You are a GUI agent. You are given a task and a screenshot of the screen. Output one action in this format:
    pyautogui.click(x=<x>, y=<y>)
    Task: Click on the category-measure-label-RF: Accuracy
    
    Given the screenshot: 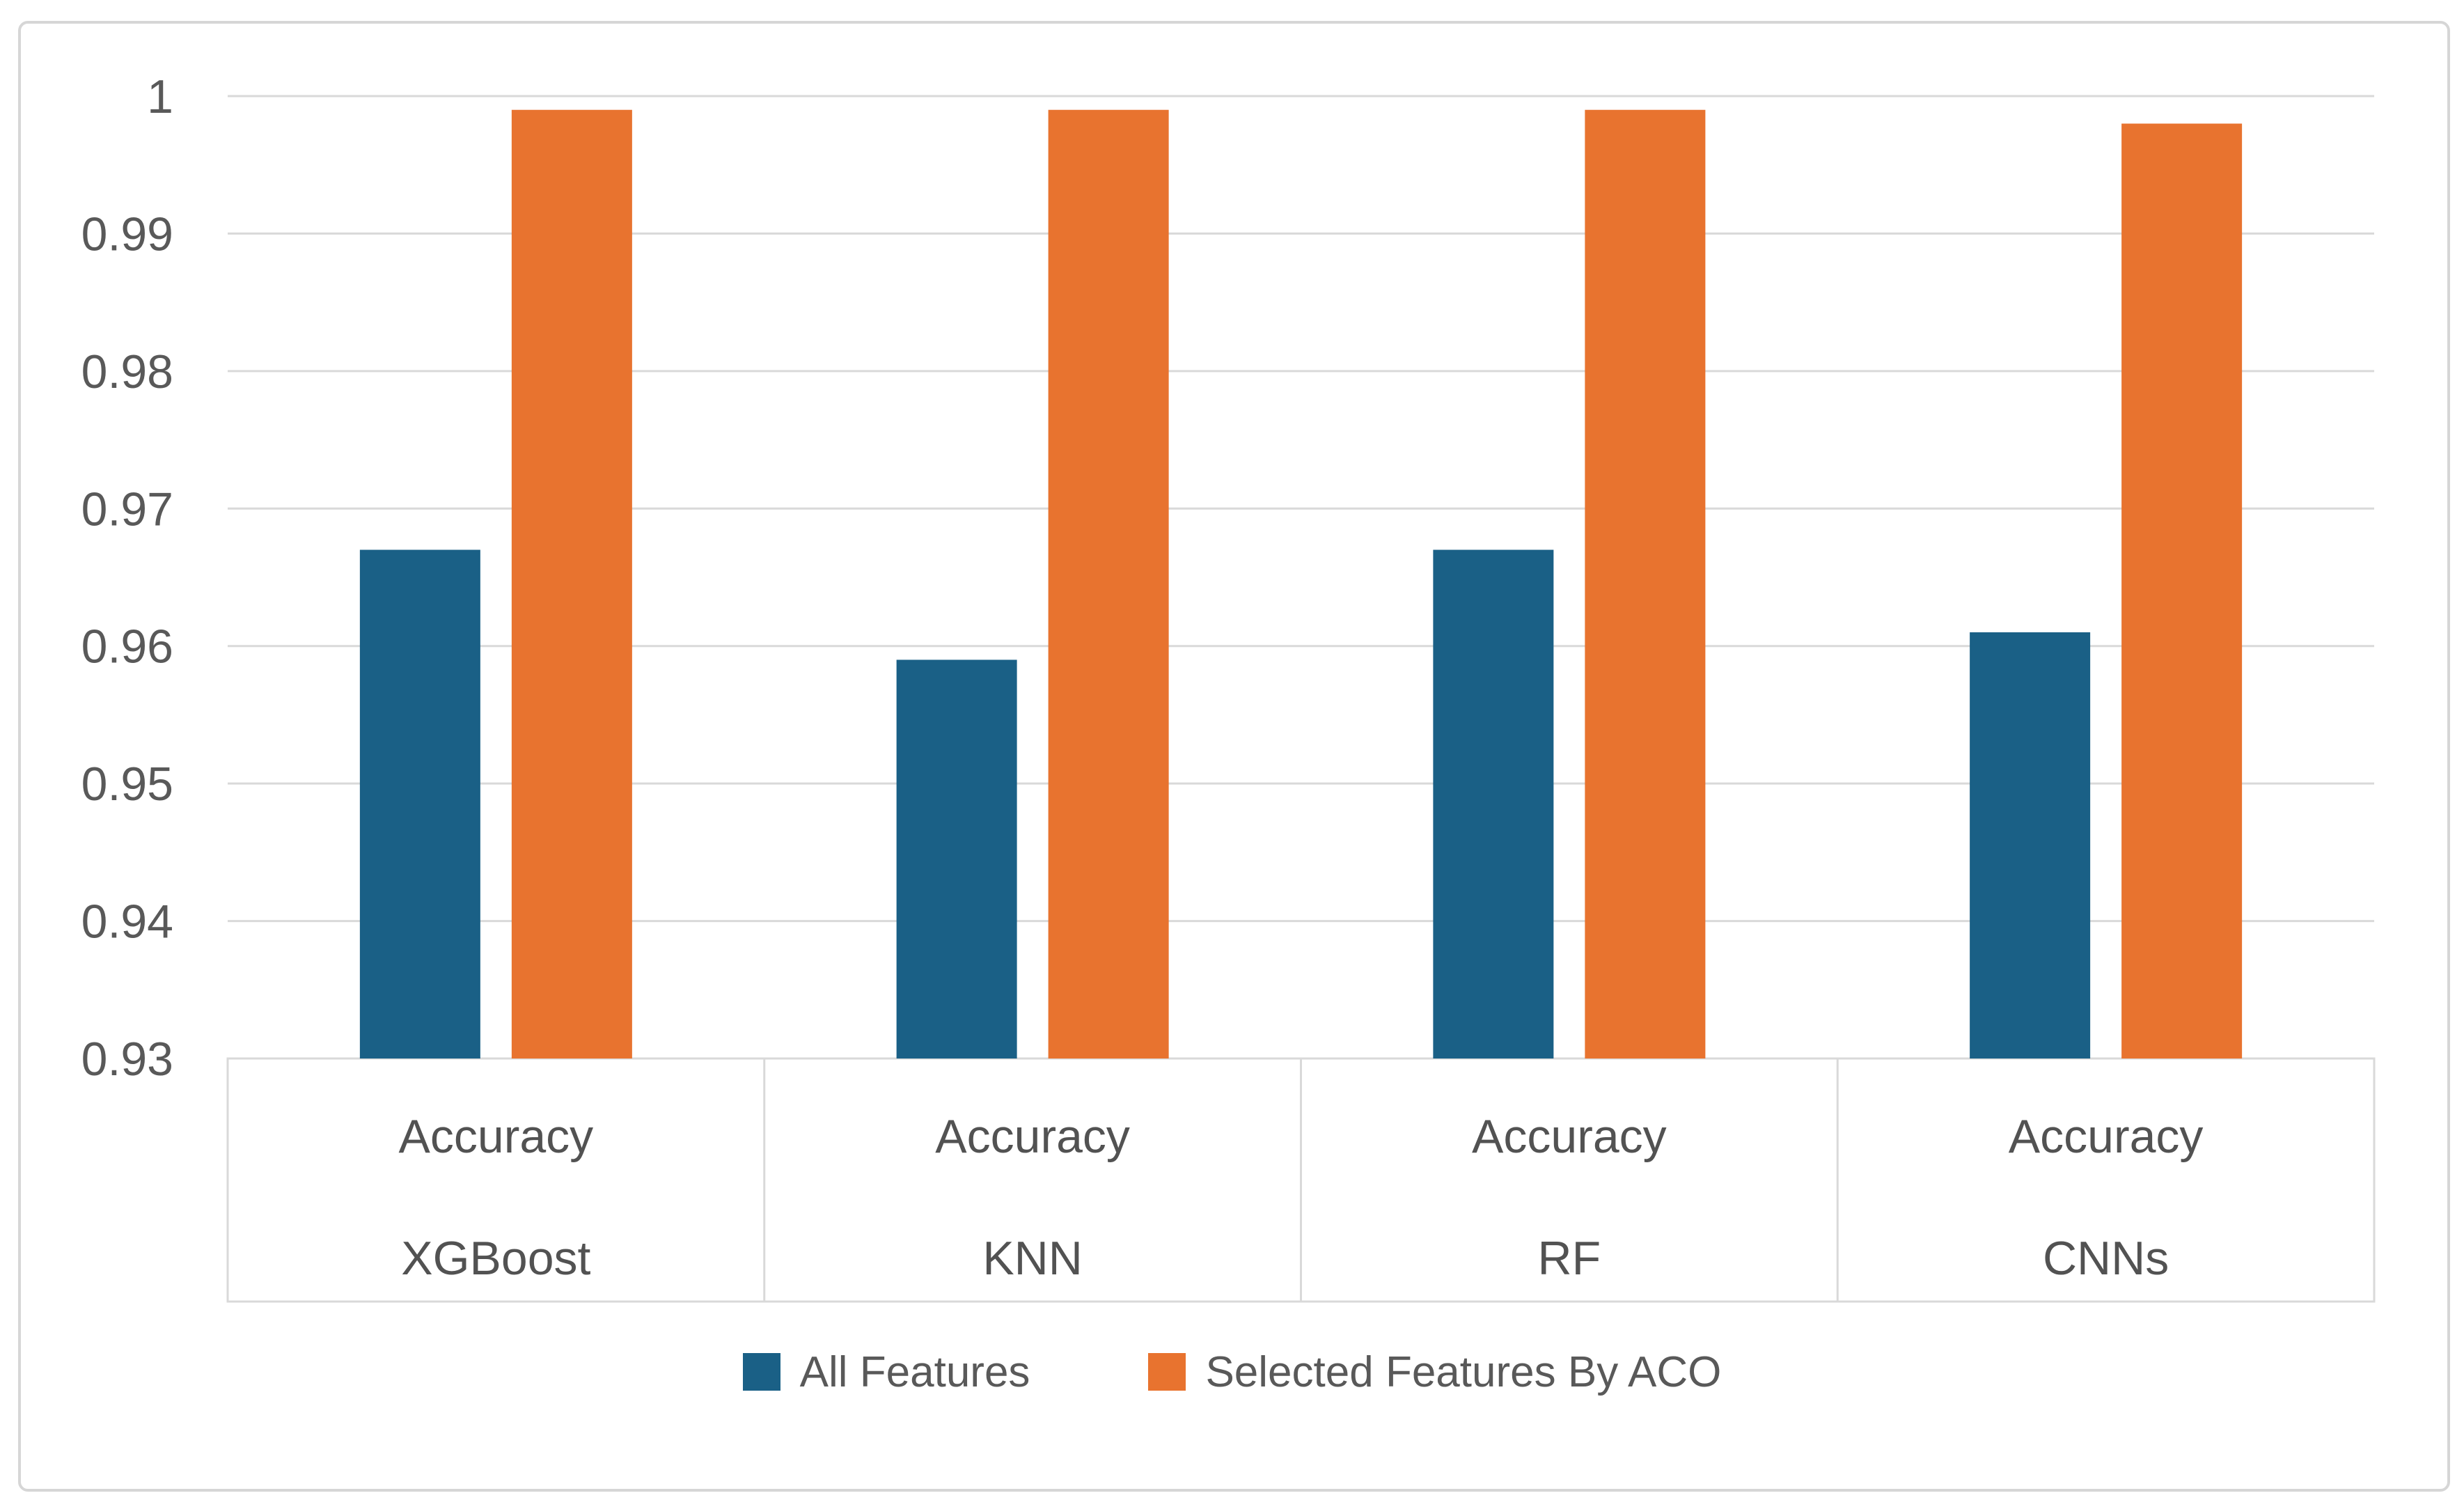 What is the action you would take?
    pyautogui.click(x=1569, y=1136)
    